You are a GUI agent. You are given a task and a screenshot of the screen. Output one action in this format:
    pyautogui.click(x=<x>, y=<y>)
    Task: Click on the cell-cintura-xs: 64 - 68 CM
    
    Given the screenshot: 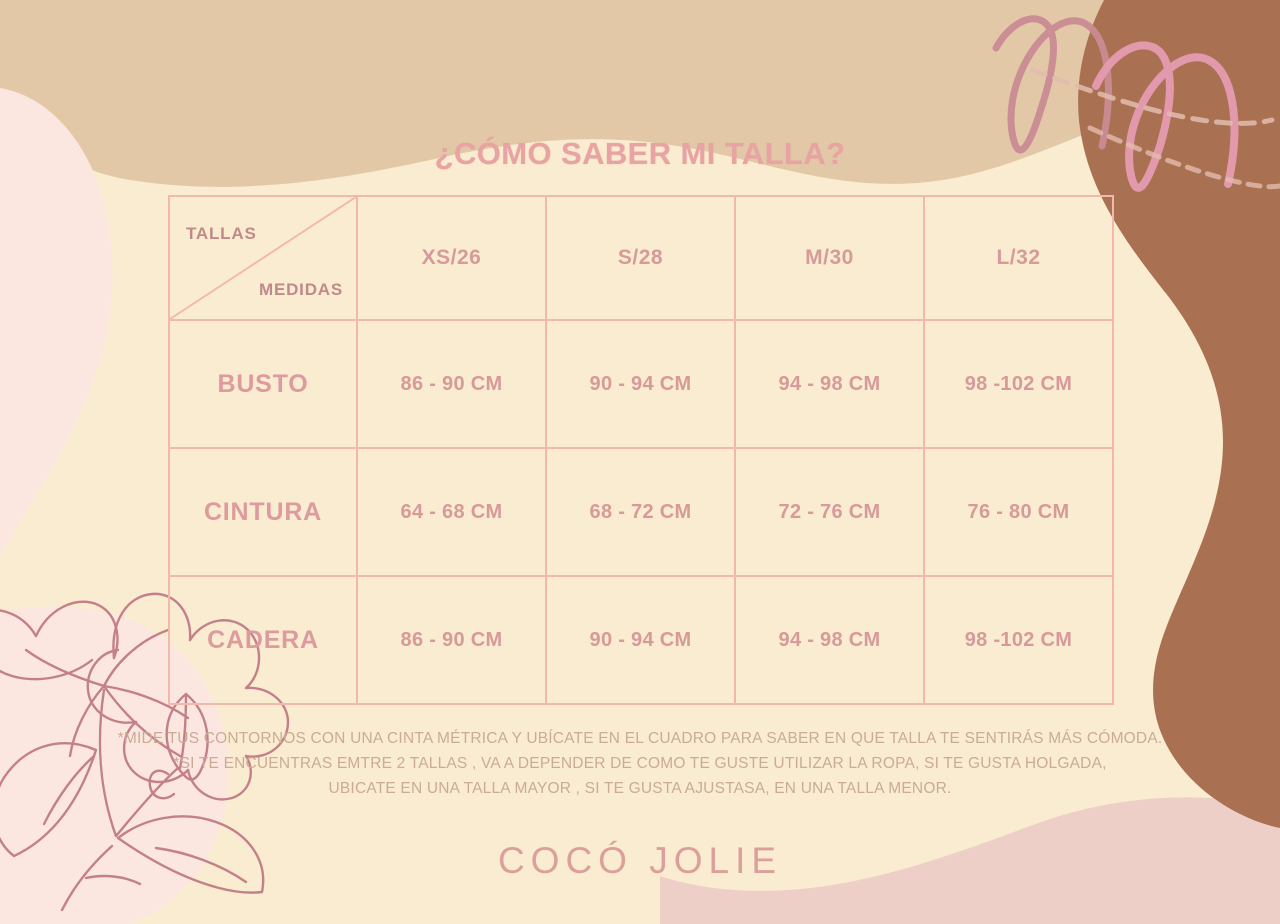 What is the action you would take?
    pyautogui.click(x=451, y=512)
    